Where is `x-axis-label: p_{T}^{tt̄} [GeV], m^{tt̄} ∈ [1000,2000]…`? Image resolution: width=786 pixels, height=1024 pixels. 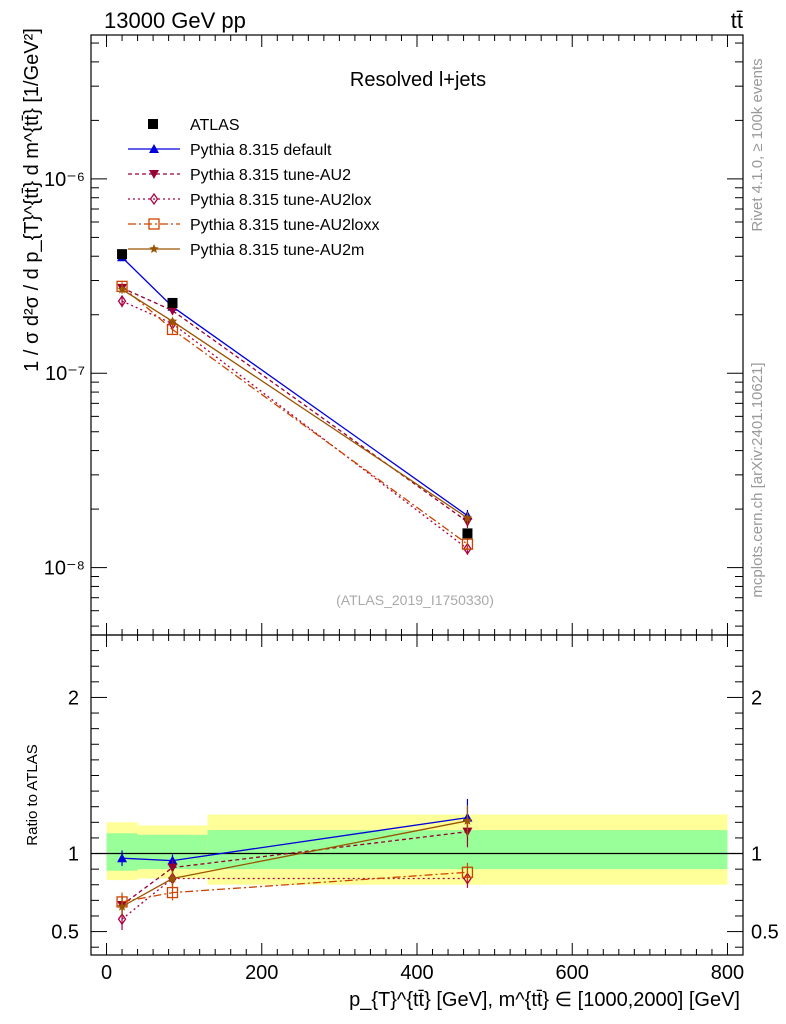 x-axis-label: p_{T}^{tt̄} [GeV], m^{tt̄} ∈ [1000,2000]… is located at coordinates (544, 1000).